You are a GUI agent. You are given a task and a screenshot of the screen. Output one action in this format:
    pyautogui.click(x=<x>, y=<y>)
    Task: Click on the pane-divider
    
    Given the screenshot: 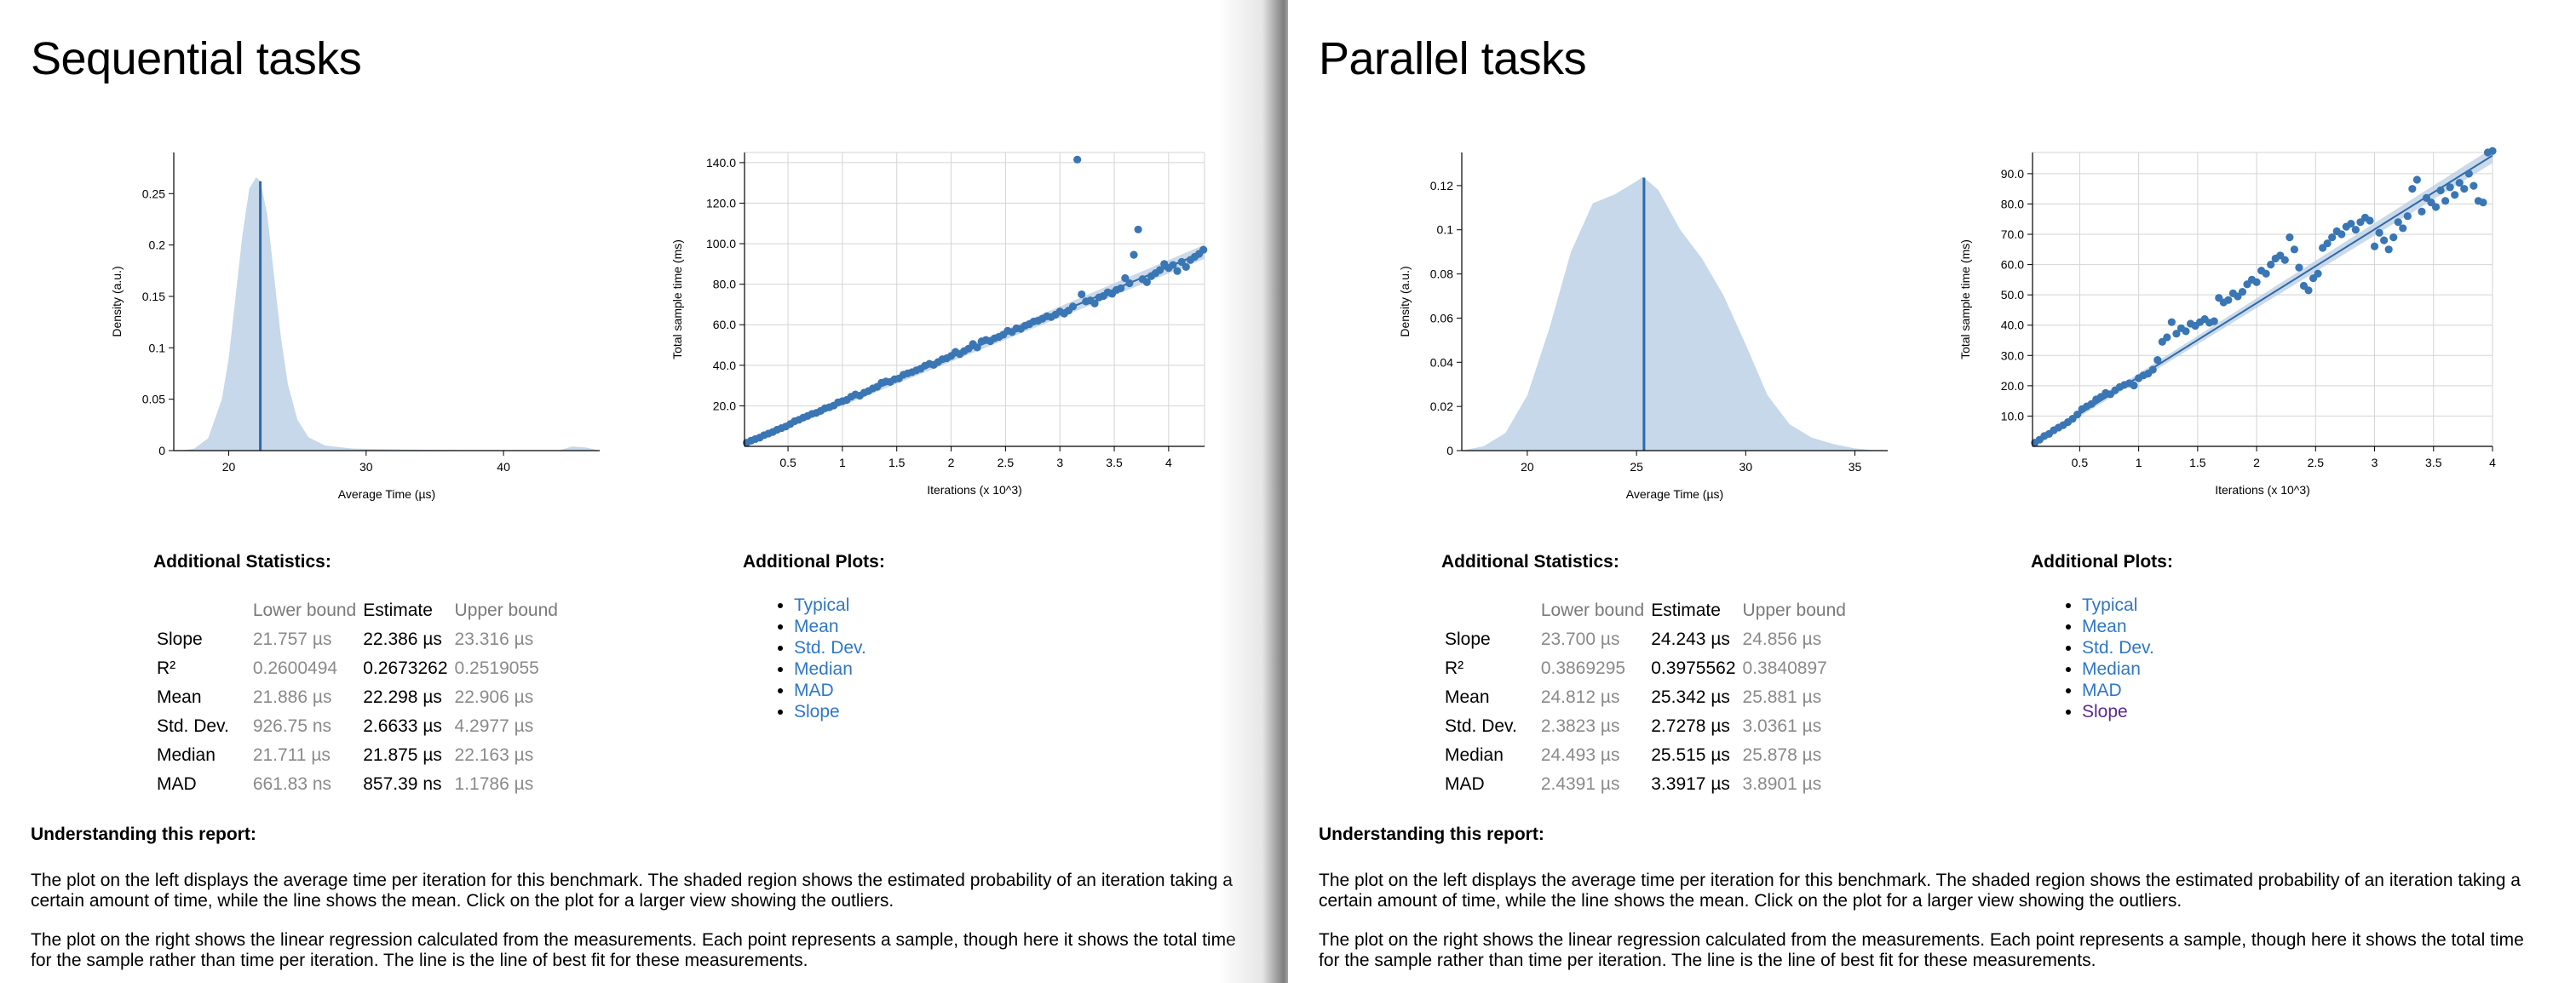 What is the action you would take?
    pyautogui.click(x=1258, y=491)
    